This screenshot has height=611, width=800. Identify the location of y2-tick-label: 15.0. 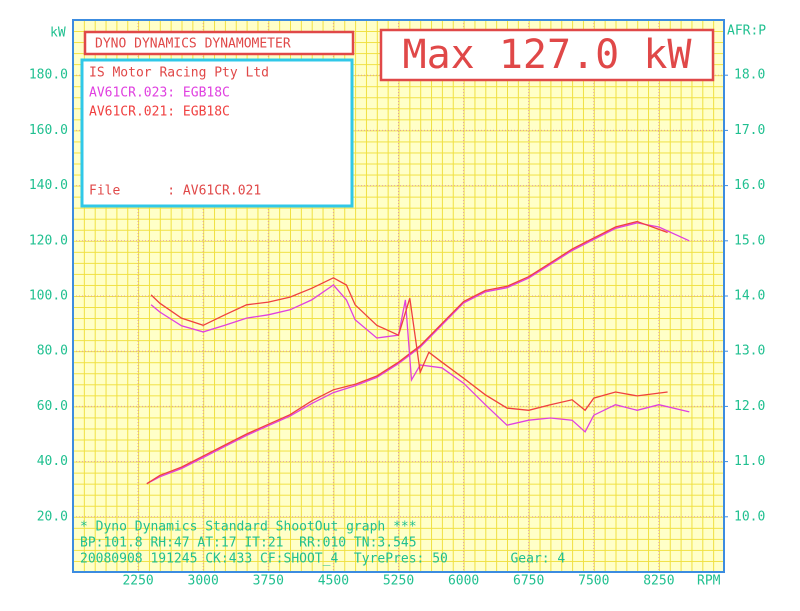
(749, 240).